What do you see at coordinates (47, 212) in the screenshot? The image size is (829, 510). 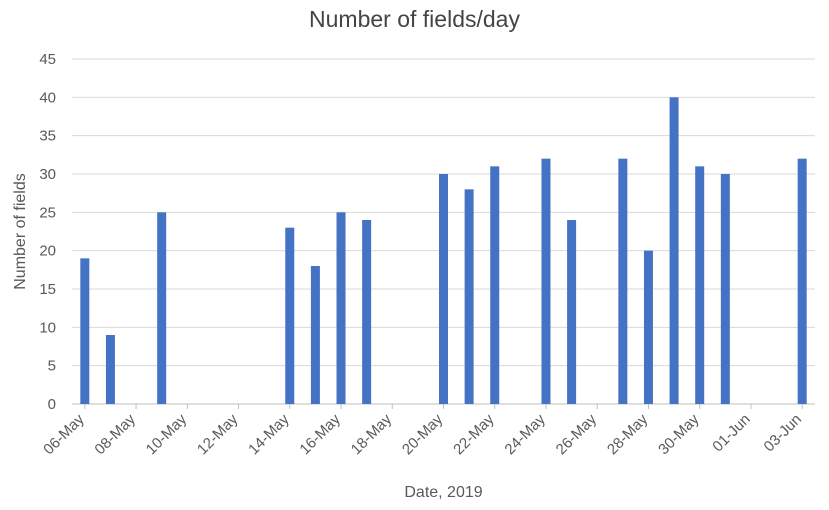 I see `y-tick-label: 25` at bounding box center [47, 212].